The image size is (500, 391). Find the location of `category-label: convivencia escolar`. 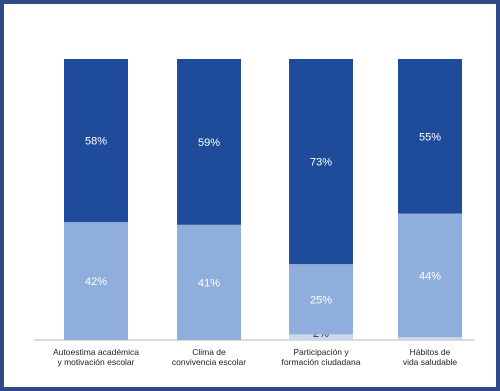

category-label: convivencia escolar is located at coordinates (209, 362).